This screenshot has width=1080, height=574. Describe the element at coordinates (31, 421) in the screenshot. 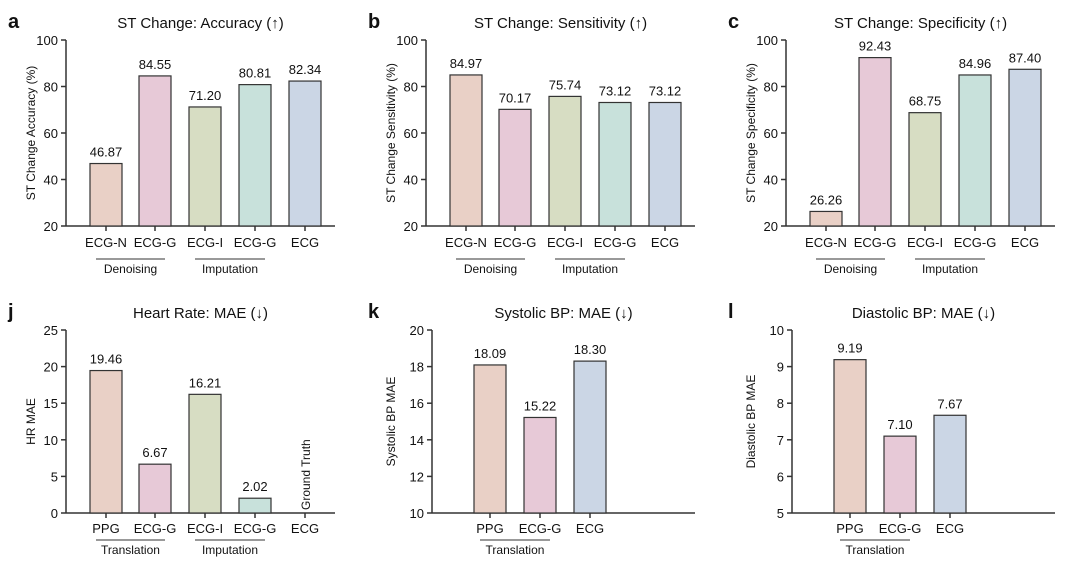

I see `y-axis-label: HR MAE` at that location.